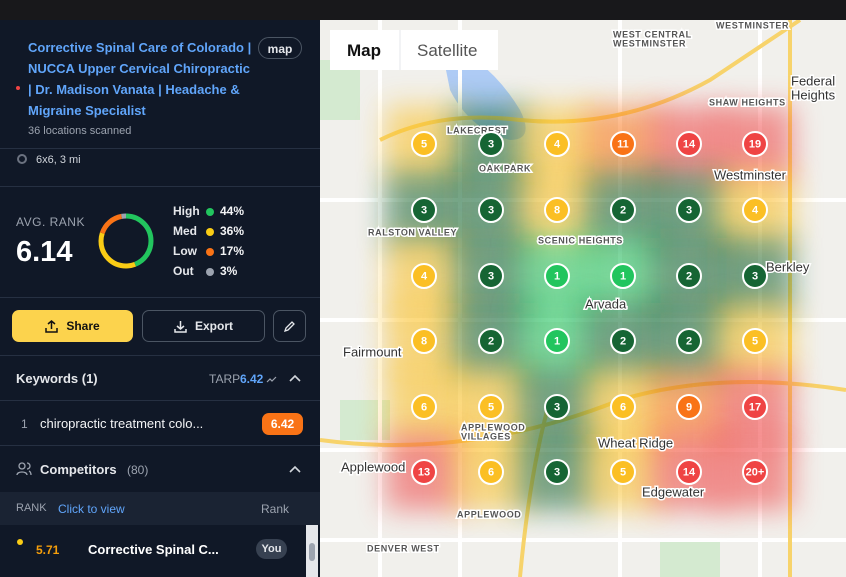 Image resolution: width=846 pixels, height=577 pixels. I want to click on marker-rank: 19, so click(755, 144).